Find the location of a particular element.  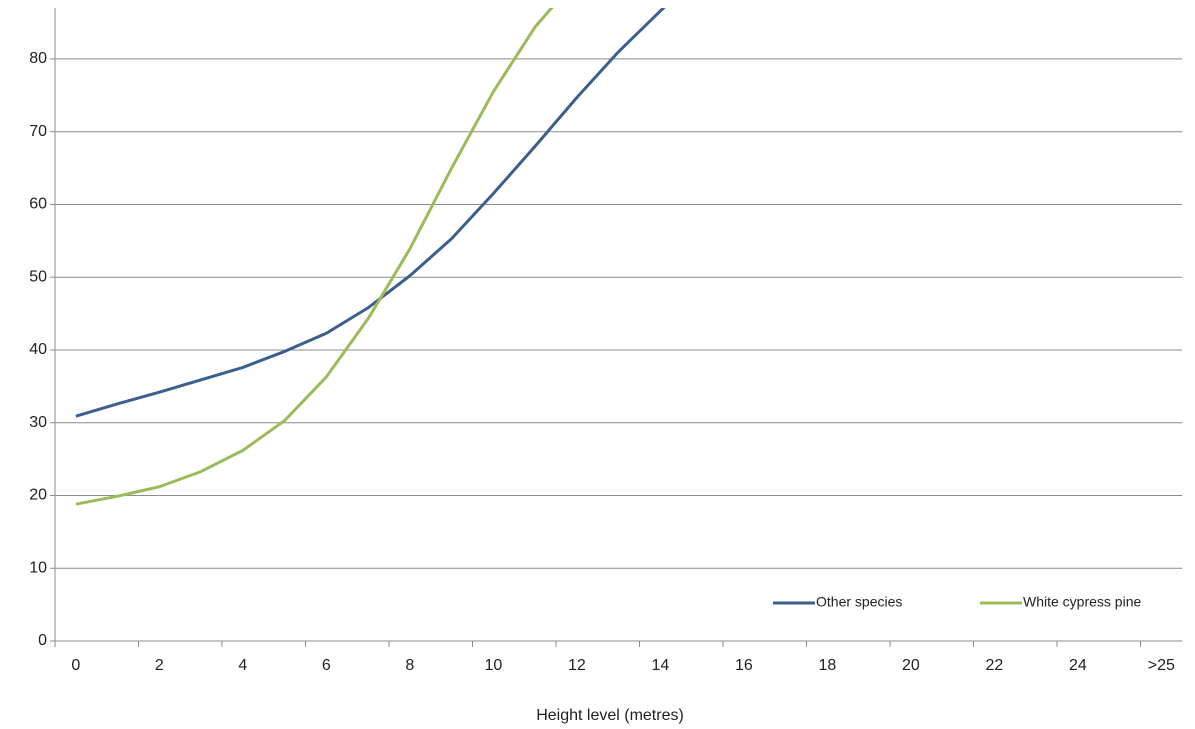

x-tick-label: 18 is located at coordinates (827, 665).